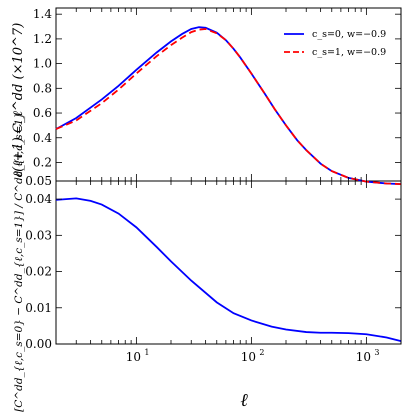  What do you see at coordinates (38, 199) in the screenshot?
I see `bottom-ytick-label: 0.04` at bounding box center [38, 199].